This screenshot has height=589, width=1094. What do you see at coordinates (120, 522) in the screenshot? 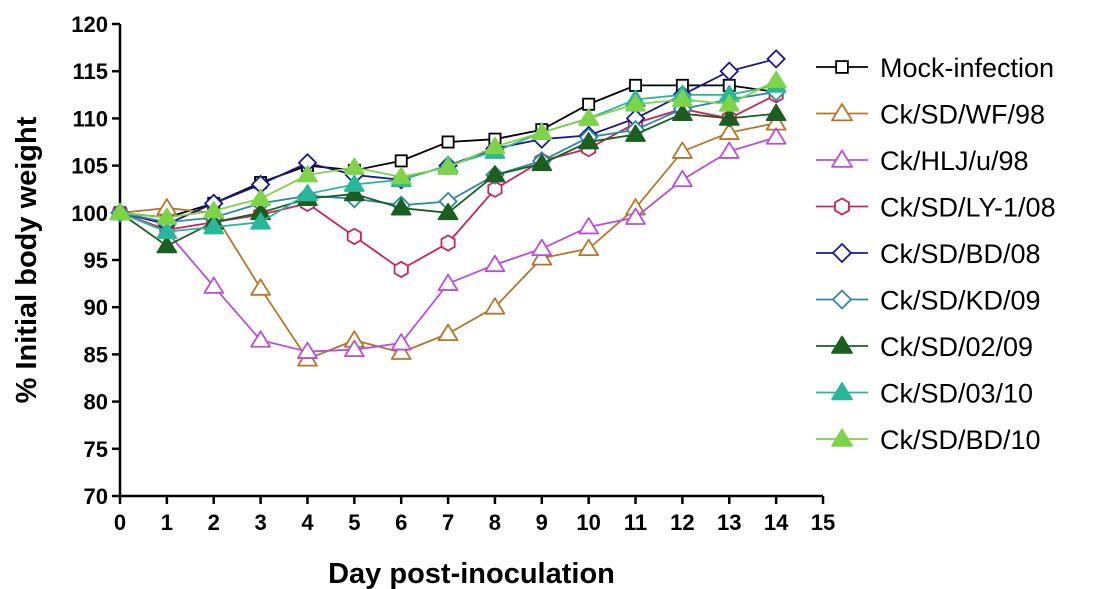
I see `x-tick-label: 0` at bounding box center [120, 522].